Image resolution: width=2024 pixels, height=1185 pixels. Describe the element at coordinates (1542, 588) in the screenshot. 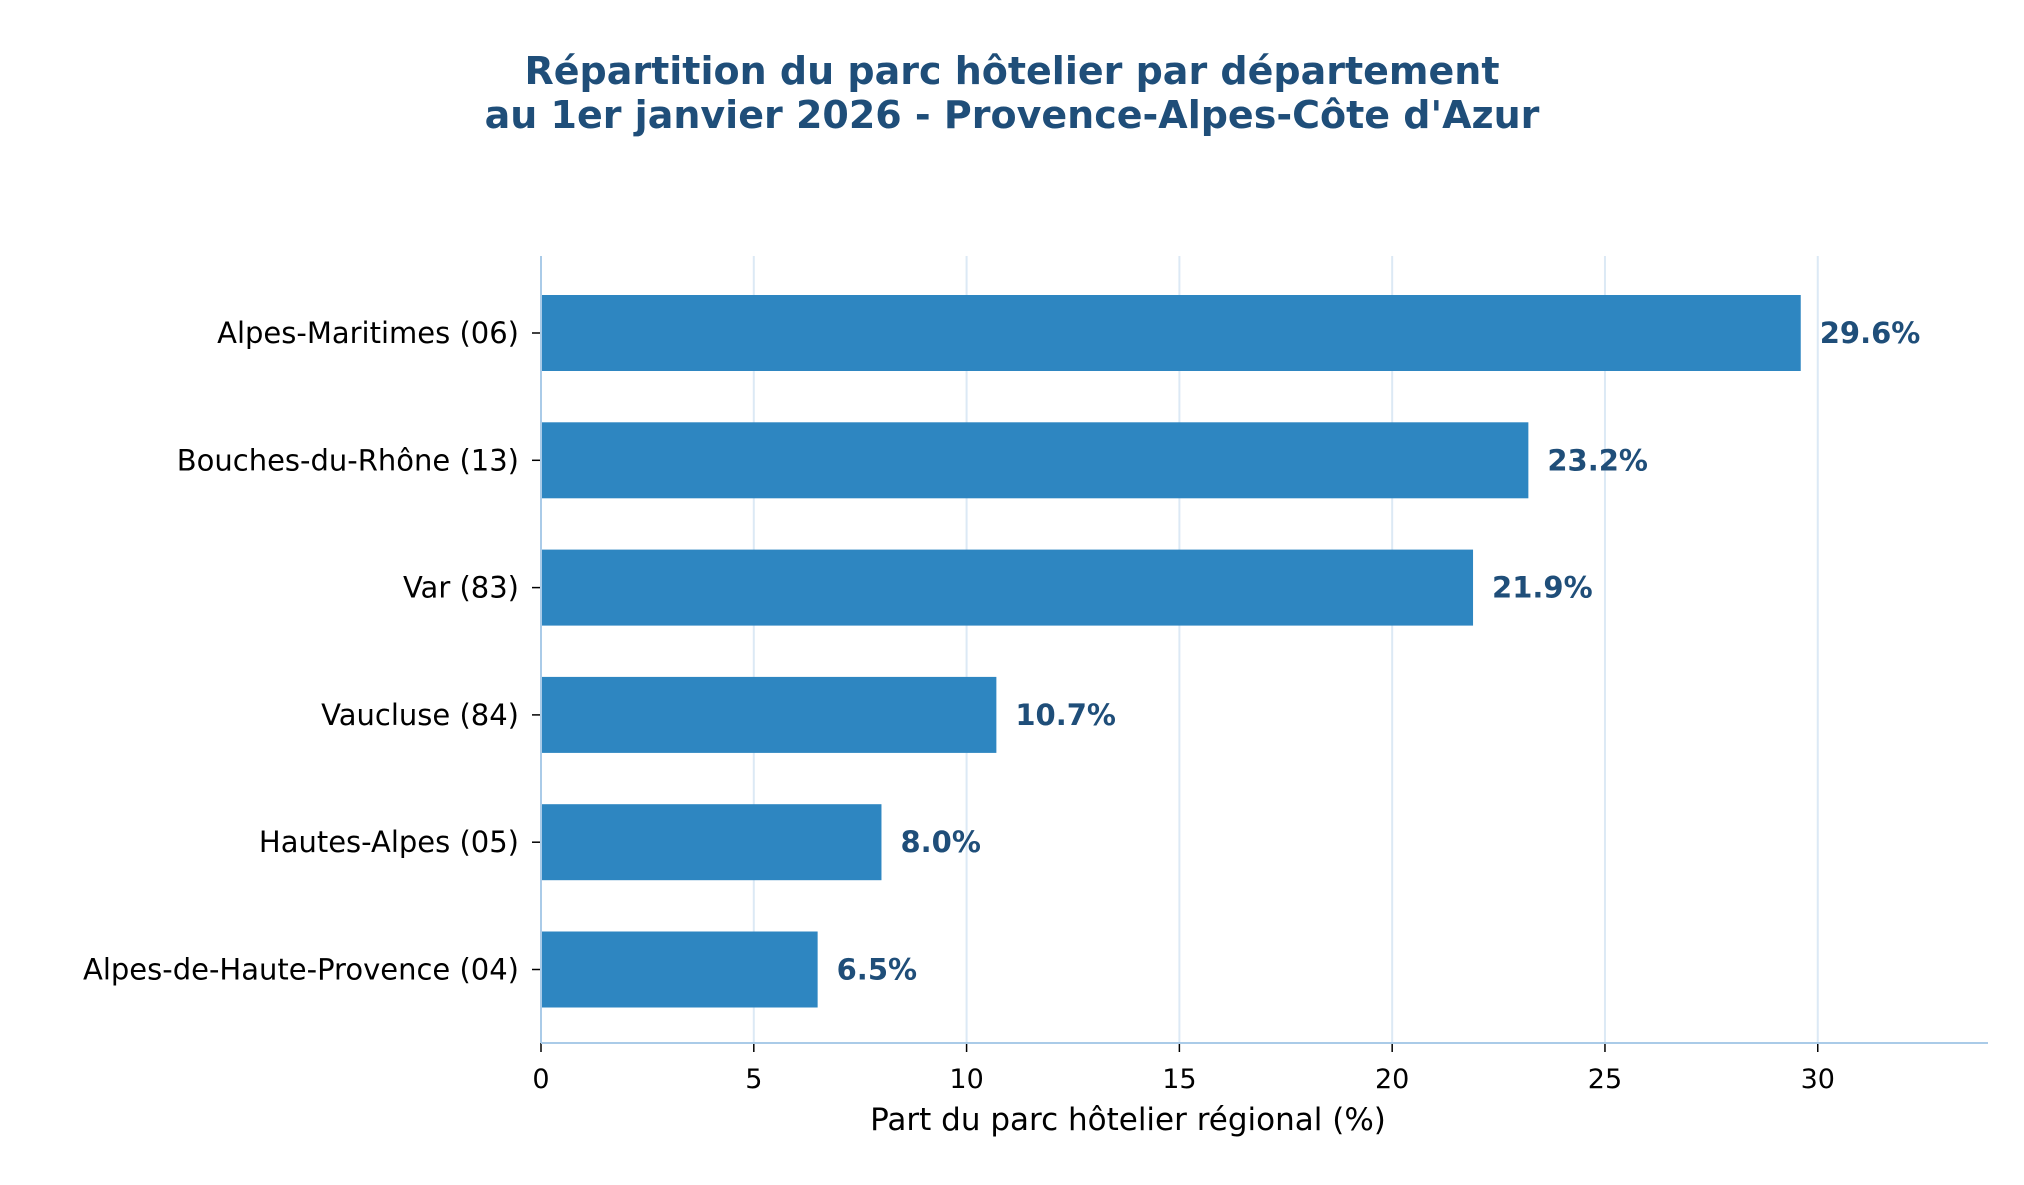

I see `bar-value-label: 21.9%` at that location.